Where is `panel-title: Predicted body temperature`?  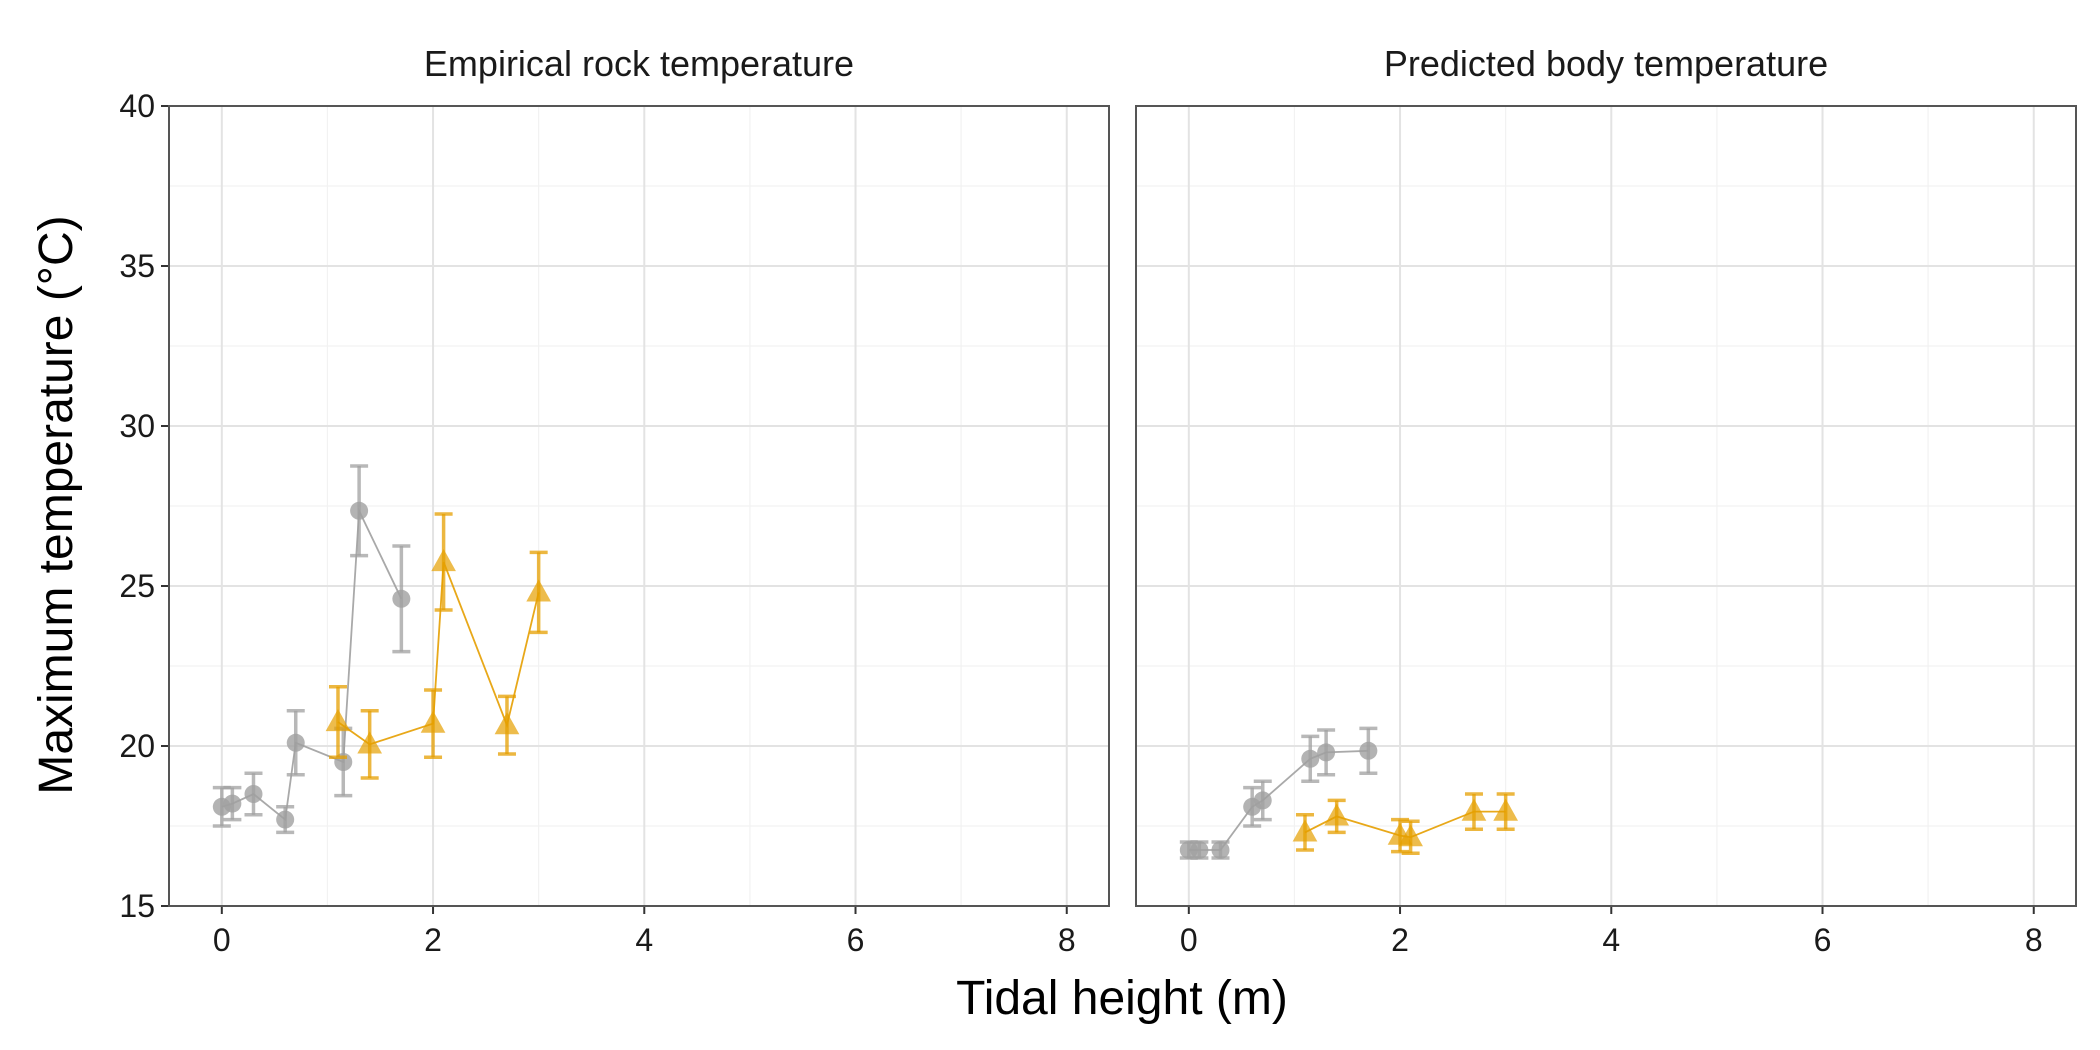
panel-title: Predicted body temperature is located at coordinates (1606, 63).